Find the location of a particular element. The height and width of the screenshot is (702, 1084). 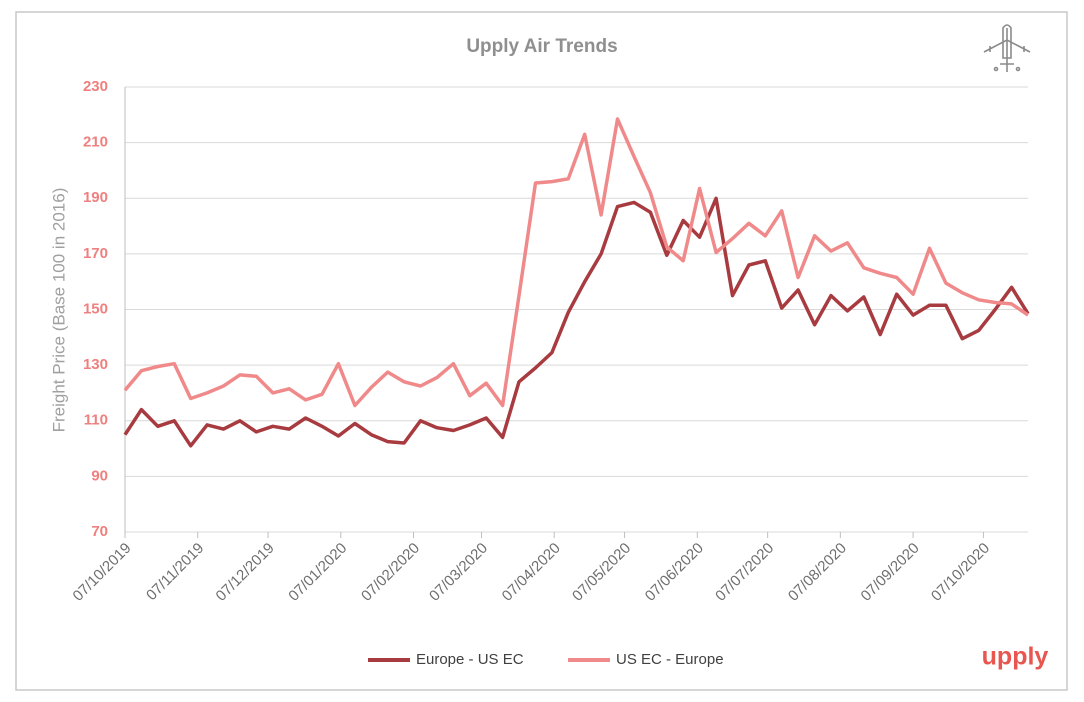

y-tick-label: 190 is located at coordinates (95, 197).